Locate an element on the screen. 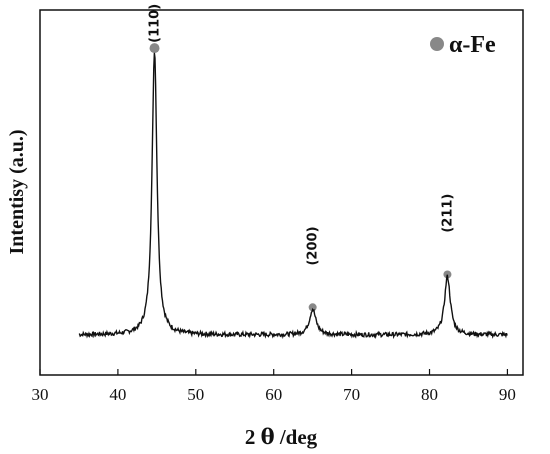  x-tick-label-70: 70 is located at coordinates (351, 394).